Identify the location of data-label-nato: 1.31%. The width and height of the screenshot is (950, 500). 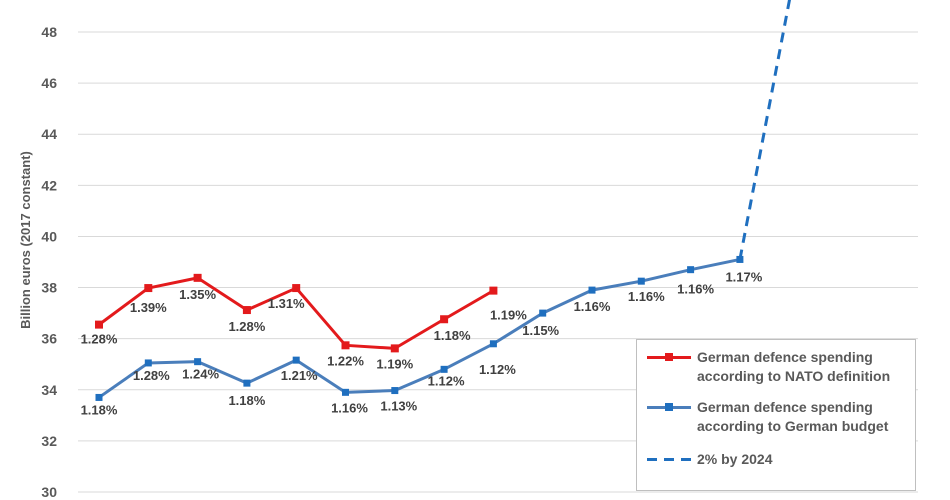
(286, 303).